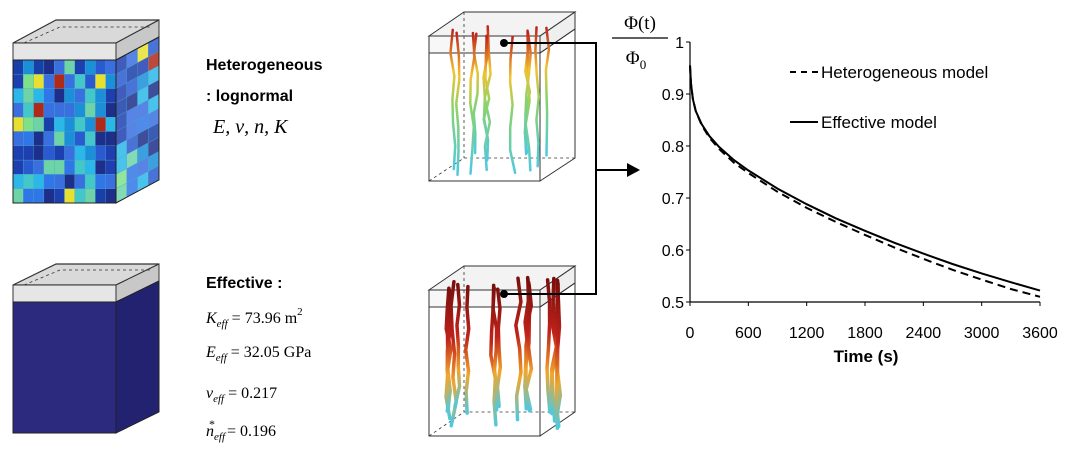 This screenshot has width=1067, height=459. I want to click on K-symbol: K, so click(211, 318).